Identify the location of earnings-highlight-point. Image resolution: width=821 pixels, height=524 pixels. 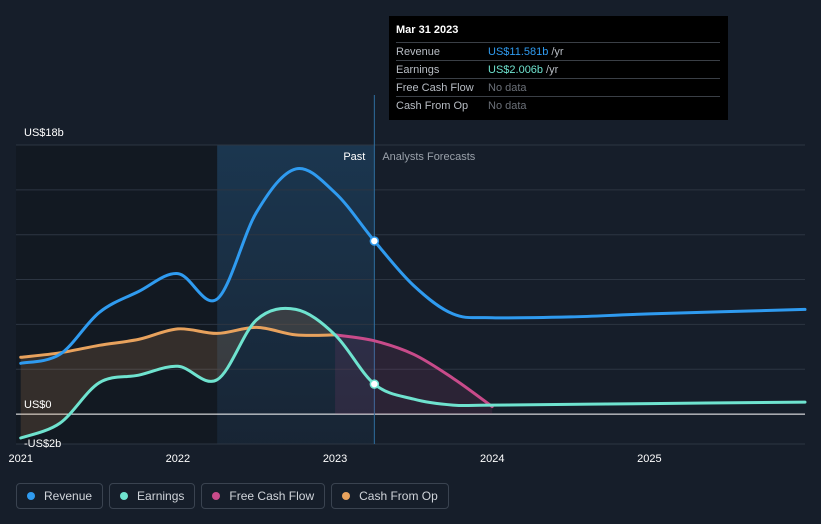
(374, 384).